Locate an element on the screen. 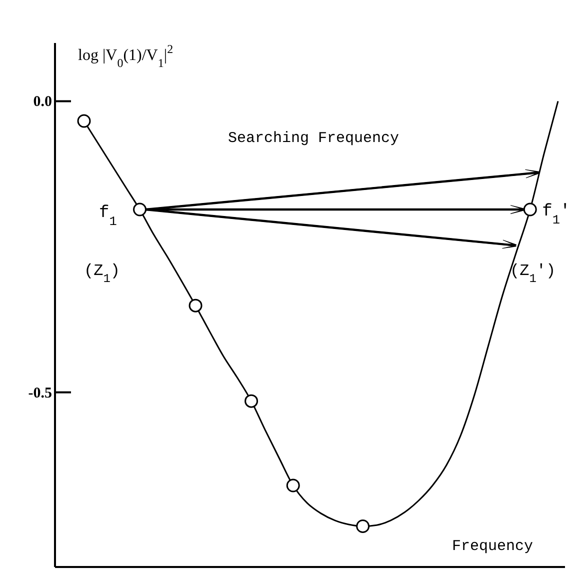  annotation: (Z$_{1}$) is located at coordinates (102, 274).